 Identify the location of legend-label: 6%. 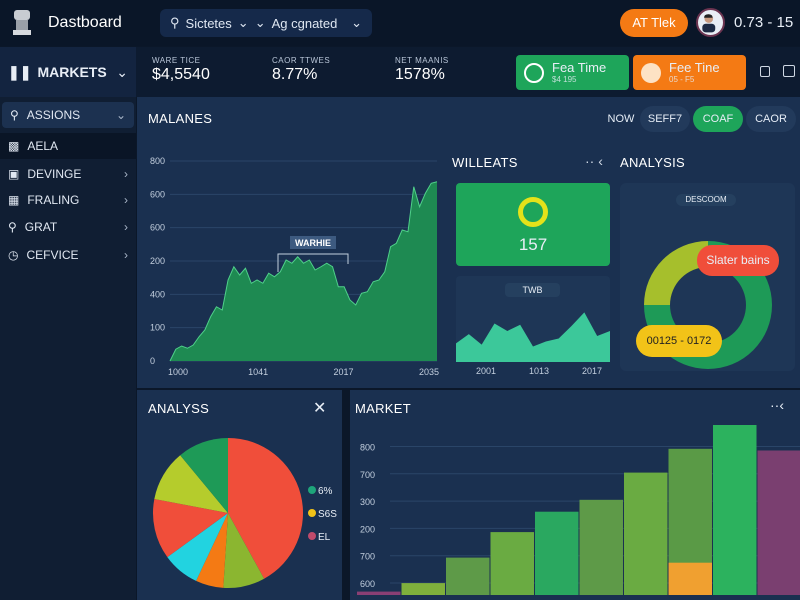
(325, 491).